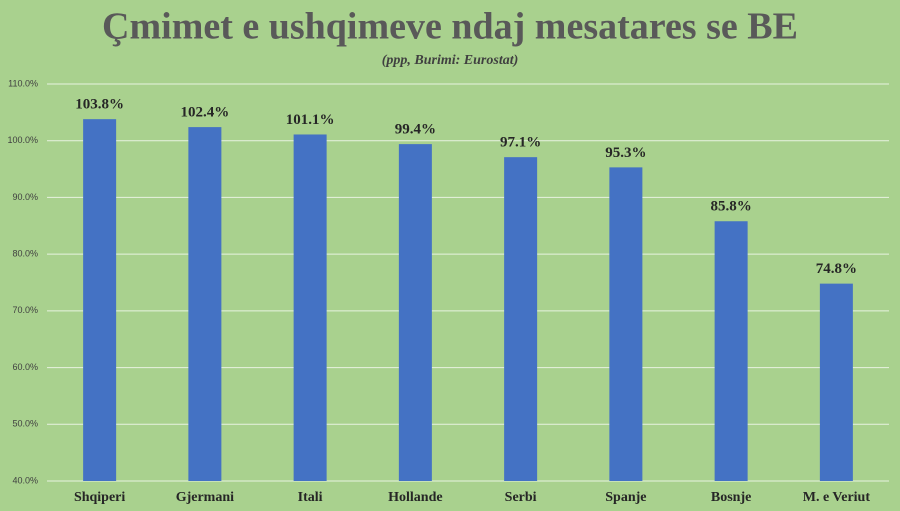 Image resolution: width=900 pixels, height=511 pixels. I want to click on x-tick-label: Bosnje, so click(731, 497).